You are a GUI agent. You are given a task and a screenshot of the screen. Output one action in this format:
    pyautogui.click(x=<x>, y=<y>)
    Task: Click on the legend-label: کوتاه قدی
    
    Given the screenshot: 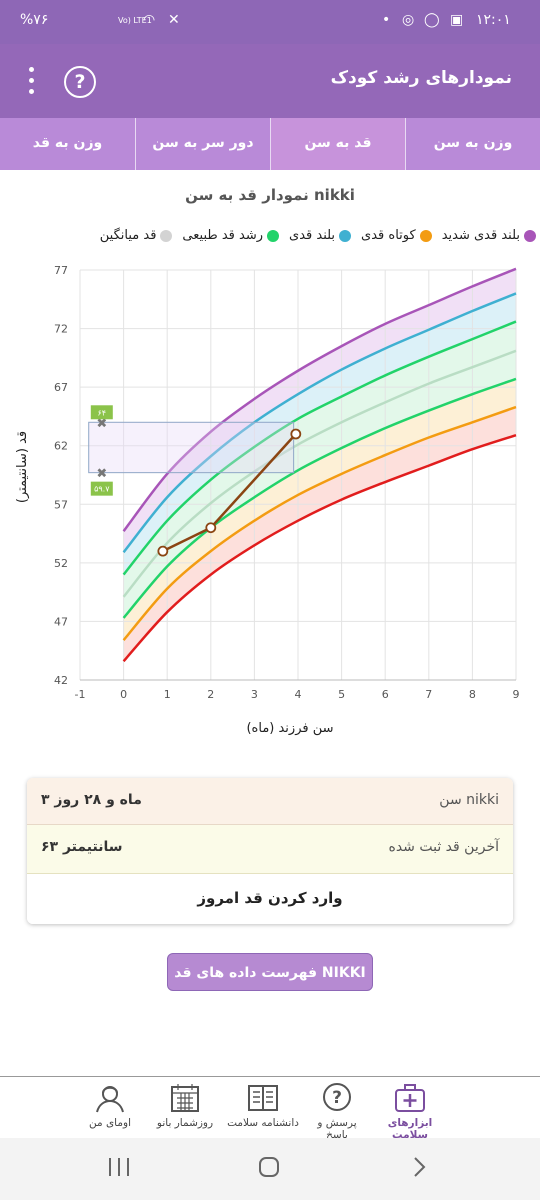 What is the action you would take?
    pyautogui.click(x=388, y=235)
    